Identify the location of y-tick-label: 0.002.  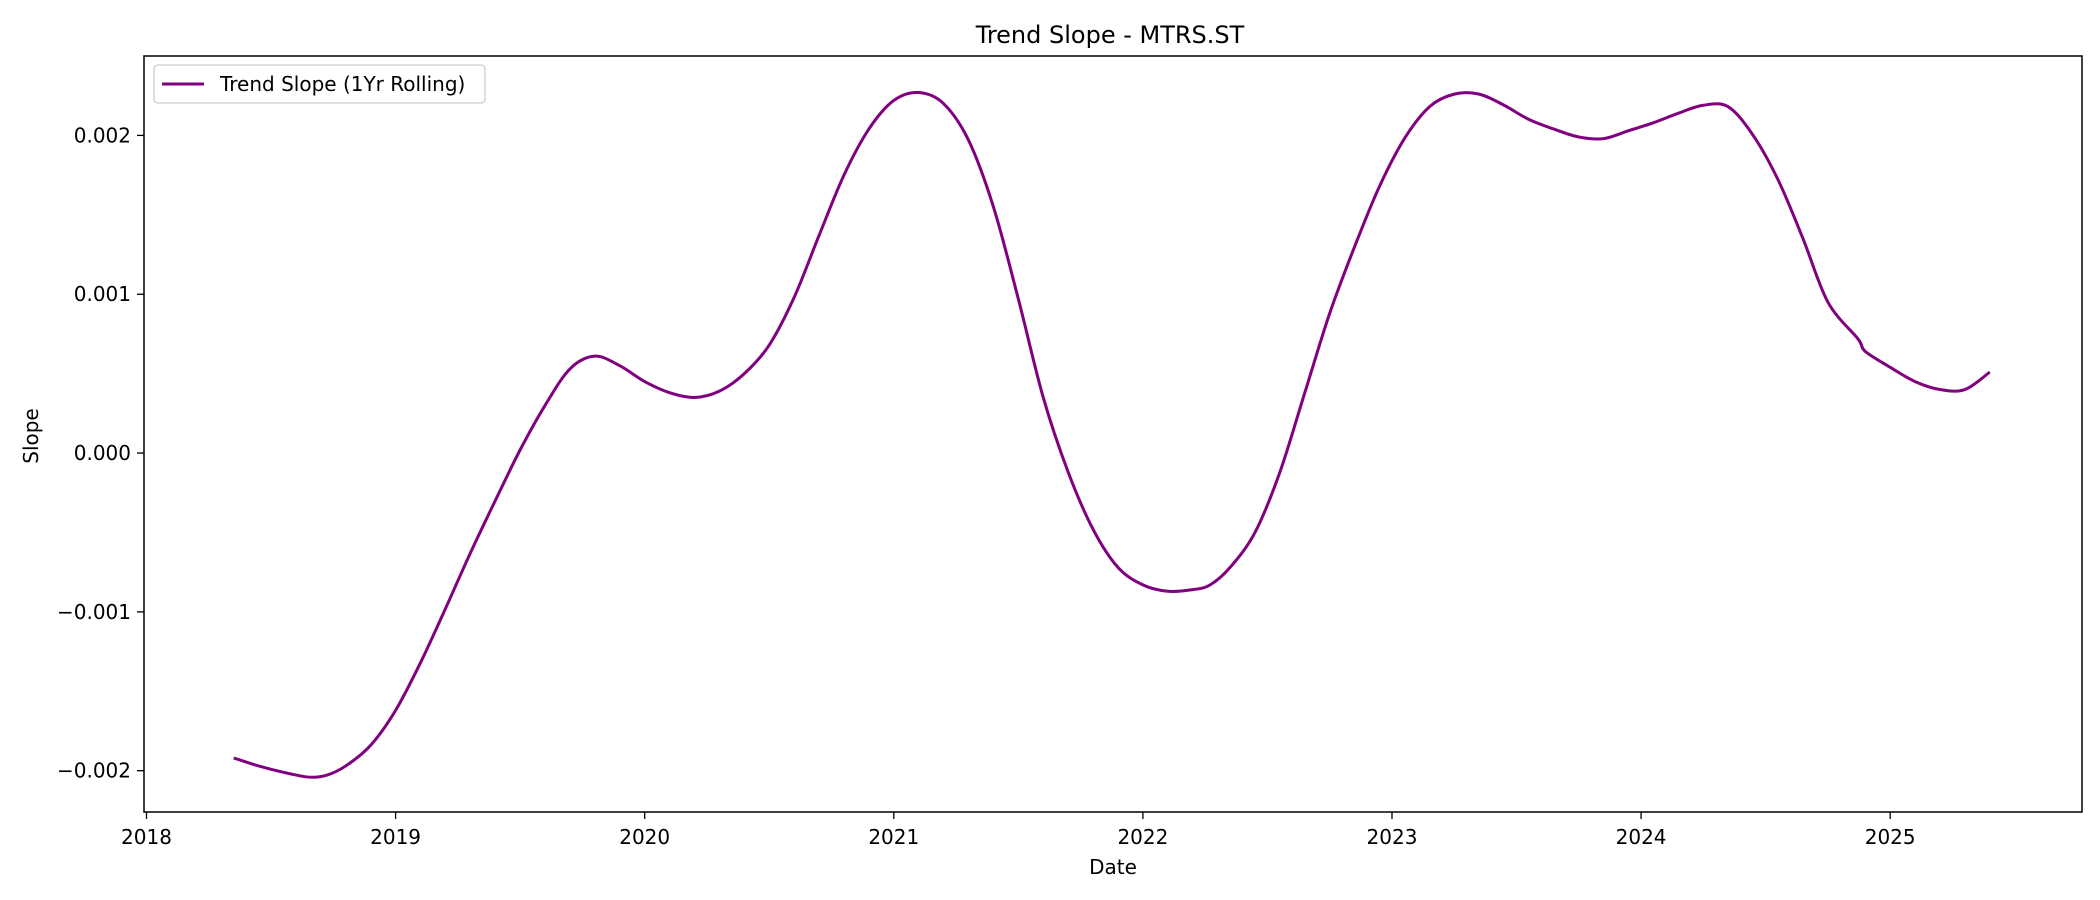
(102, 135).